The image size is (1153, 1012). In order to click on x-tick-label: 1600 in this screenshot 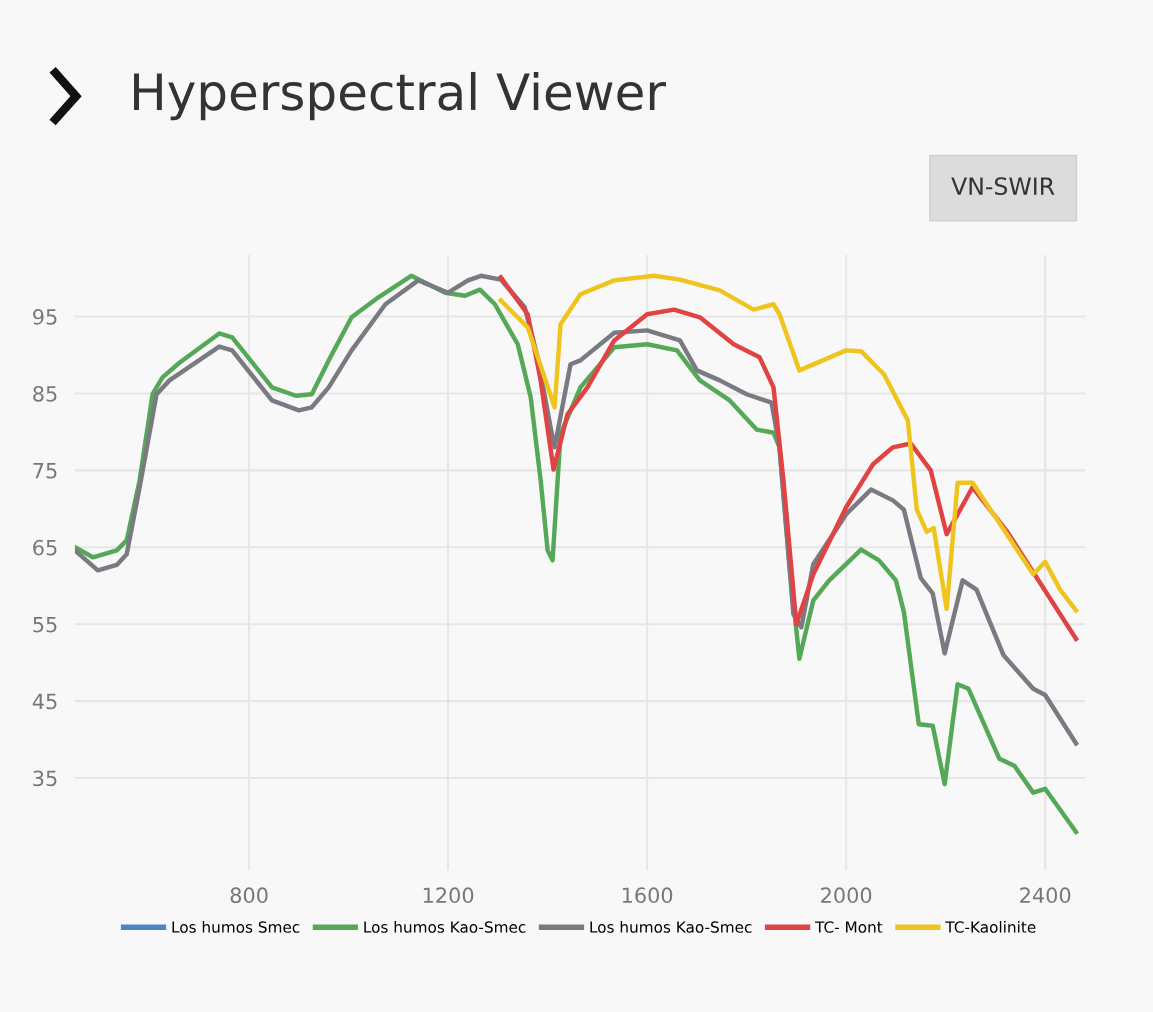, I will do `click(647, 895)`.